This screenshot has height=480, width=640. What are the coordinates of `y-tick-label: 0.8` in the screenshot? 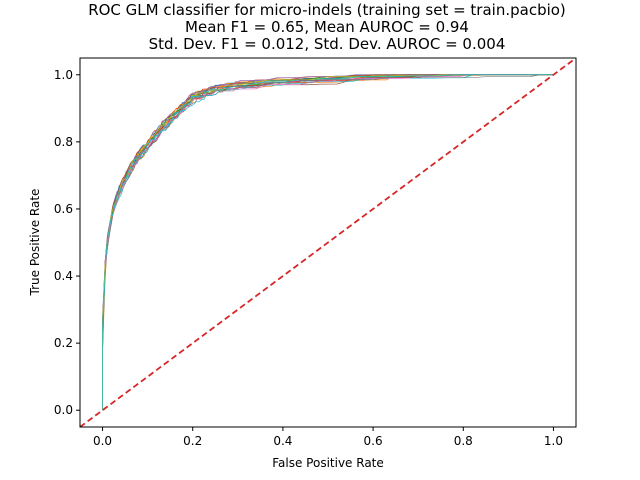 It's located at (63, 142).